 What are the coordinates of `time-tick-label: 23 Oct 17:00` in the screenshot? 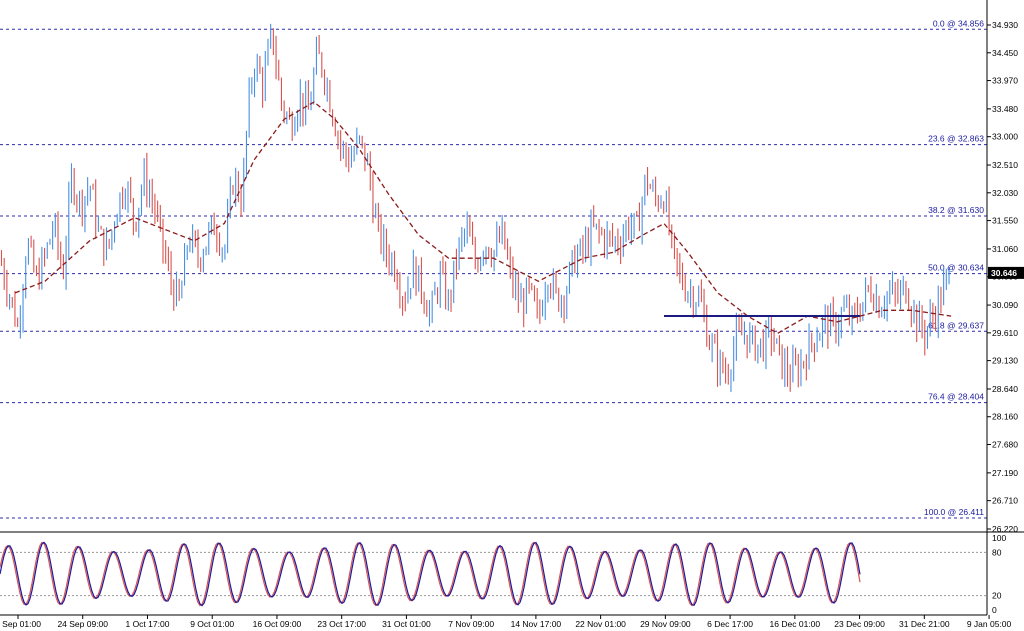 It's located at (341, 624).